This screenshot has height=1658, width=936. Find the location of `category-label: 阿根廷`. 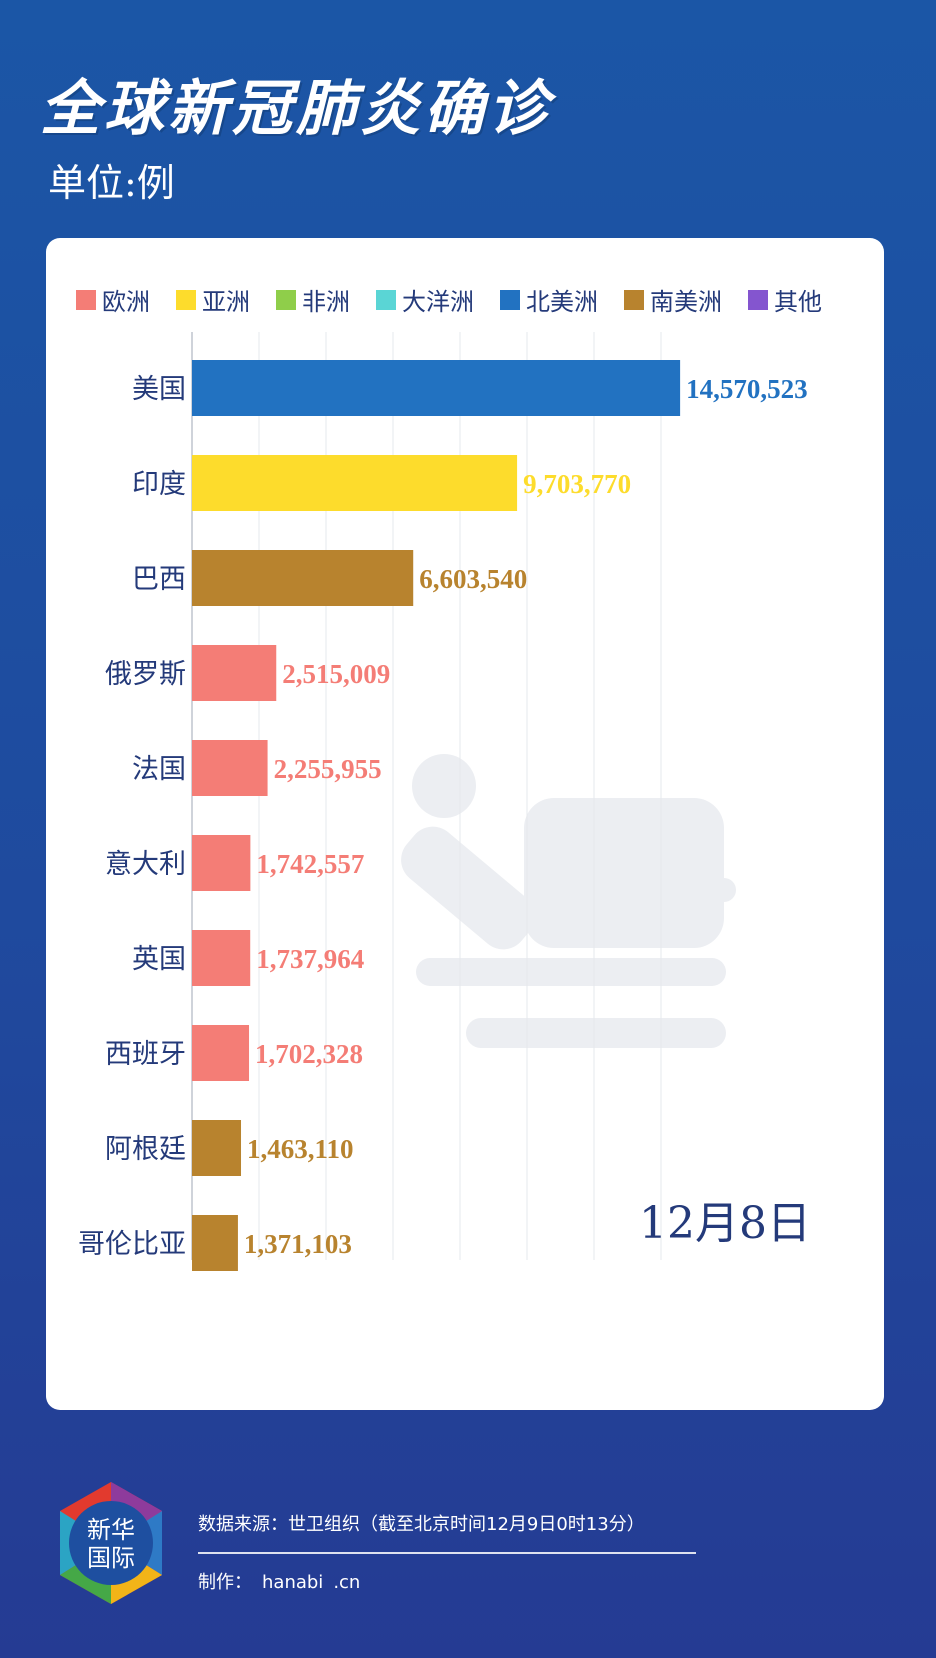

category-label: 阿根廷 is located at coordinates (145, 1149).